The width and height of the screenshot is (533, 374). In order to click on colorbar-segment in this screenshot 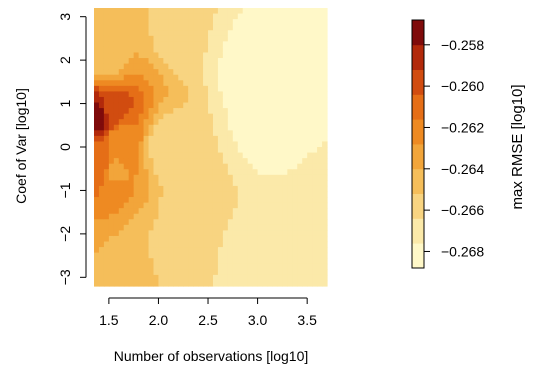, I will do `click(418, 107)`.